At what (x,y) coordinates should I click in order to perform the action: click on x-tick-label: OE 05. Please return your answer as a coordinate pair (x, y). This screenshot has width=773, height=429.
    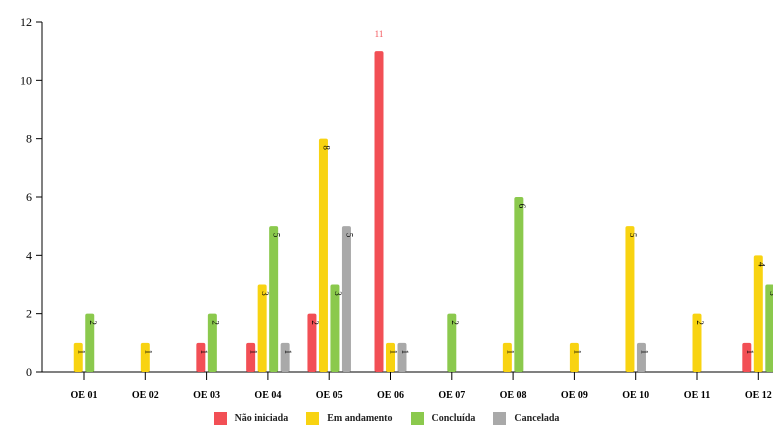
    Looking at the image, I should click on (329, 395).